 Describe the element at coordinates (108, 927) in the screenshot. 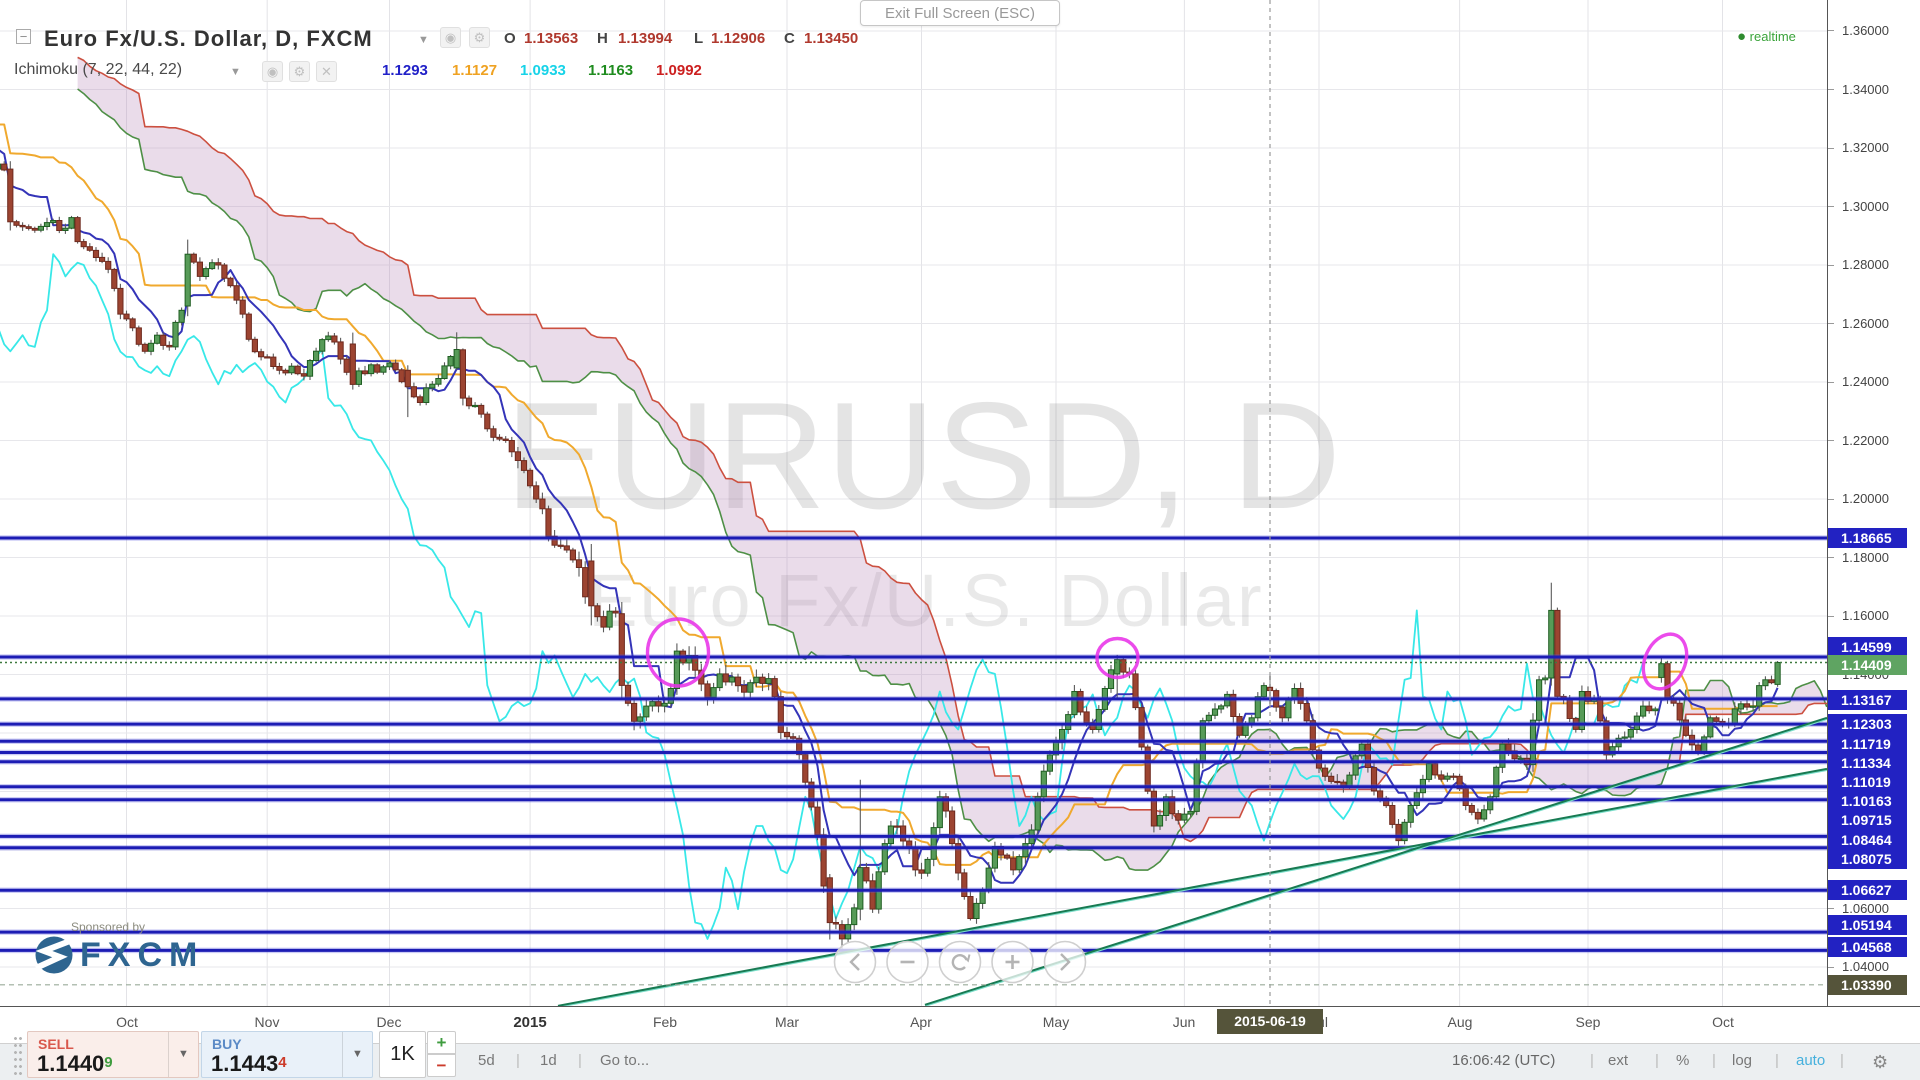

I see `svg-text: Sponsored by` at that location.